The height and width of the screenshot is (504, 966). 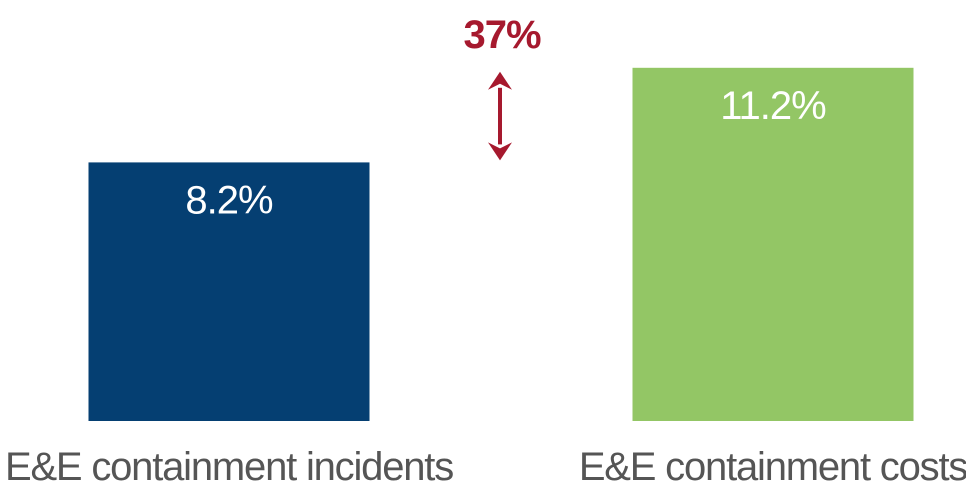 I want to click on category-label: E&E containment costs, so click(x=772, y=467).